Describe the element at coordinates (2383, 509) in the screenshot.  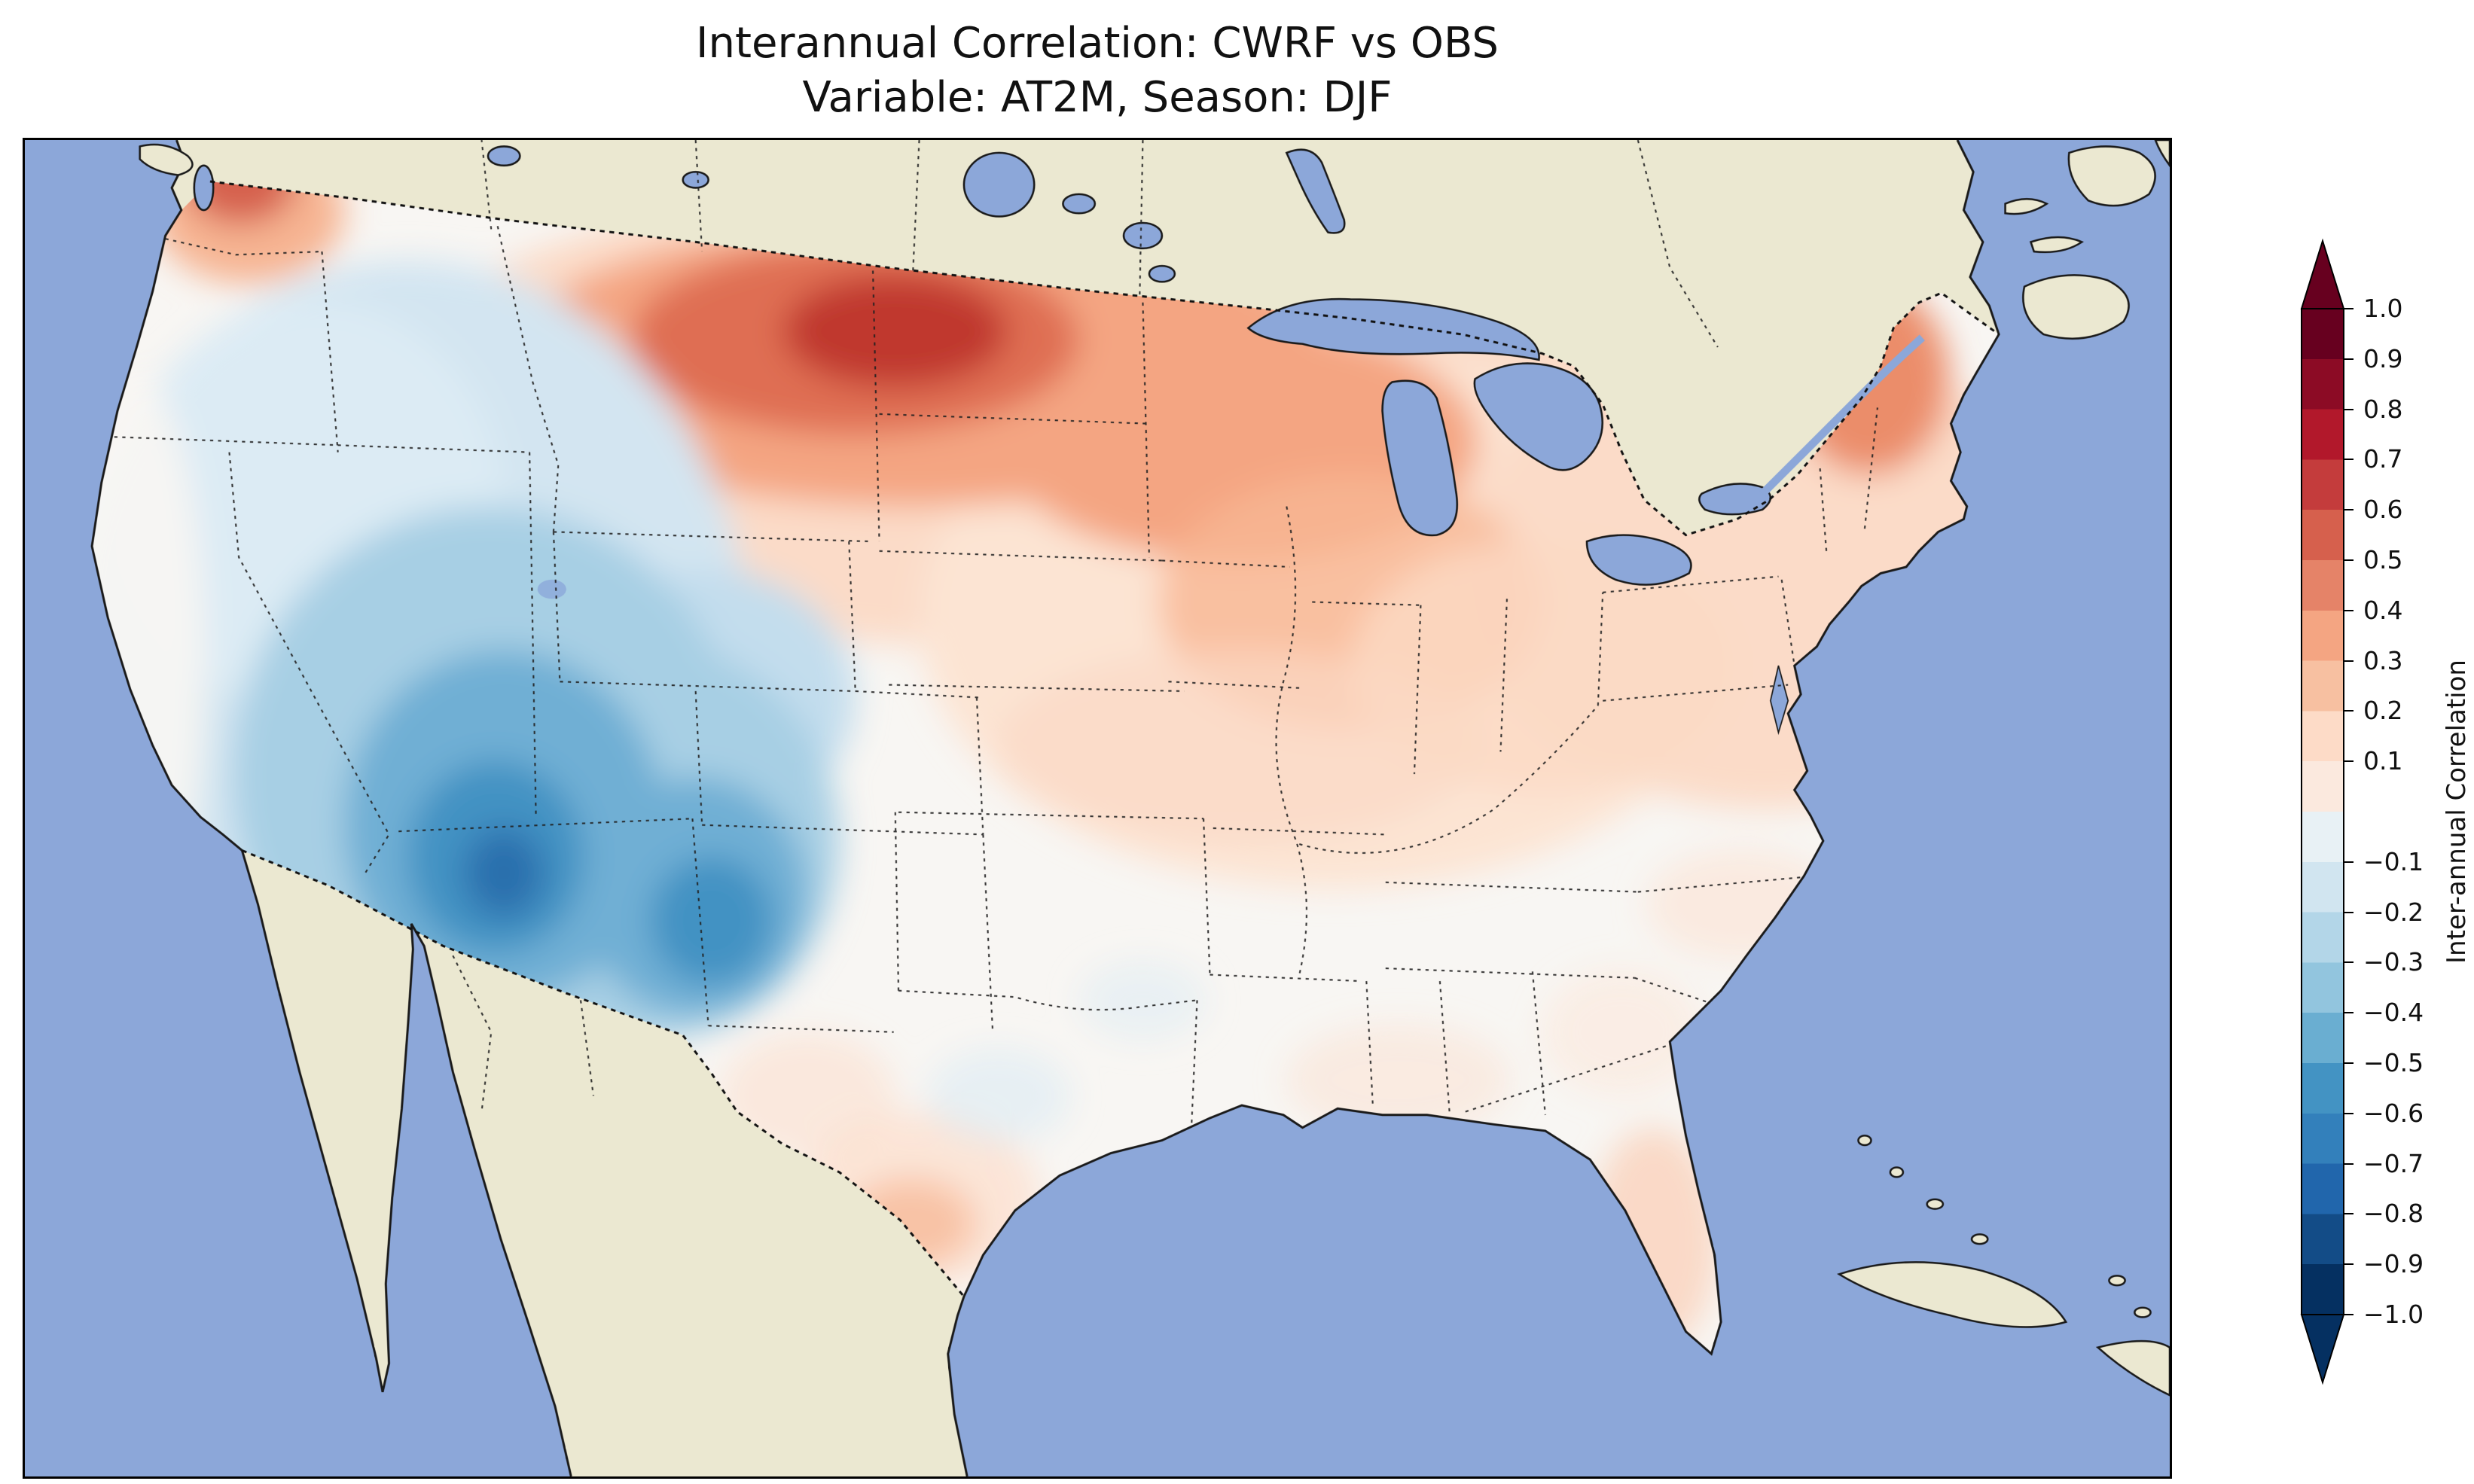
I see `colorbar-tick-label: 0.6` at that location.